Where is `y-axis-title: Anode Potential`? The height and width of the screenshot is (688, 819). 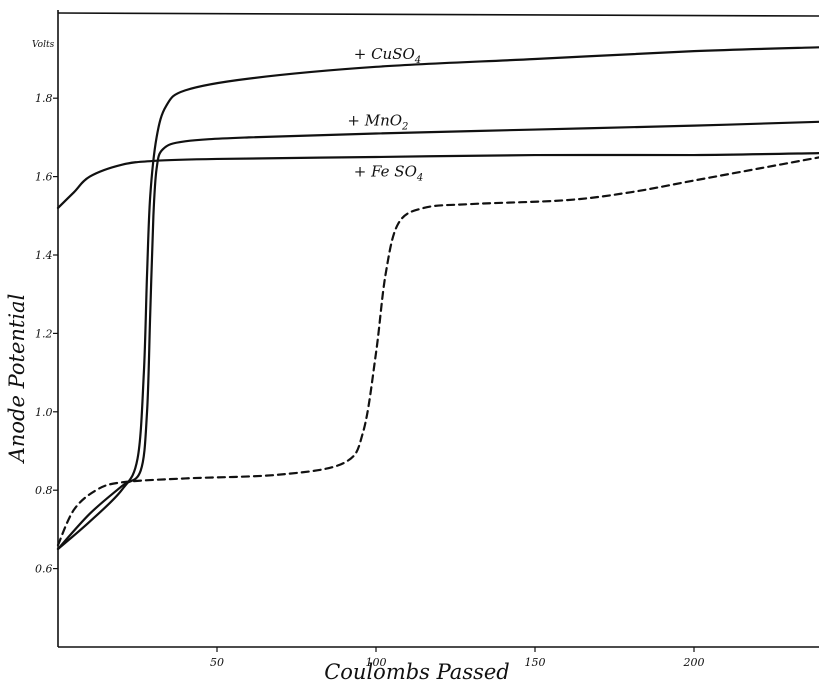 y-axis-title: Anode Potential is located at coordinates (17, 379).